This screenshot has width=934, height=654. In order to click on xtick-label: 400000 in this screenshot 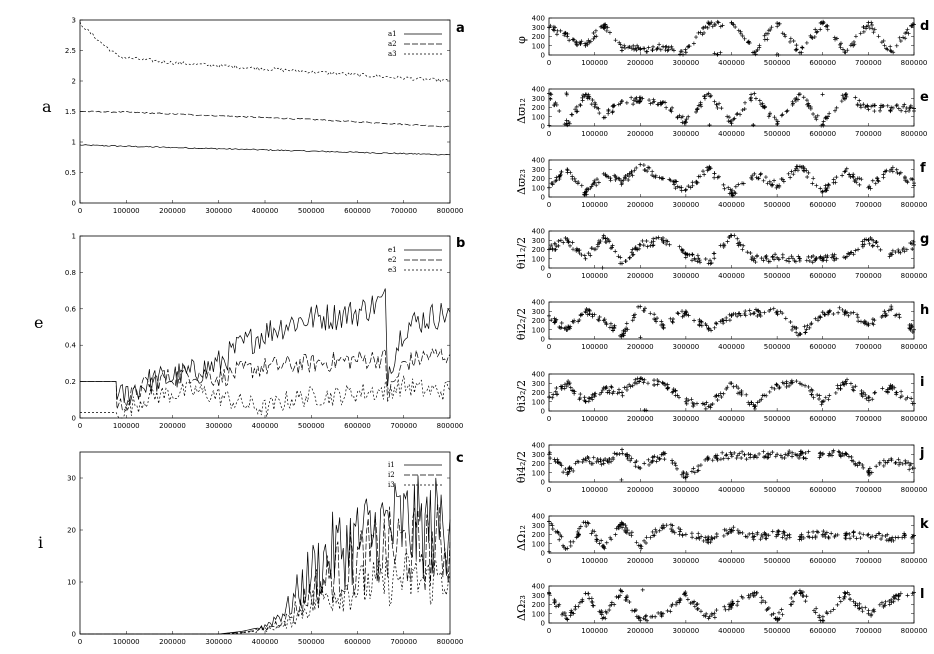, I will do `click(731, 205)`.